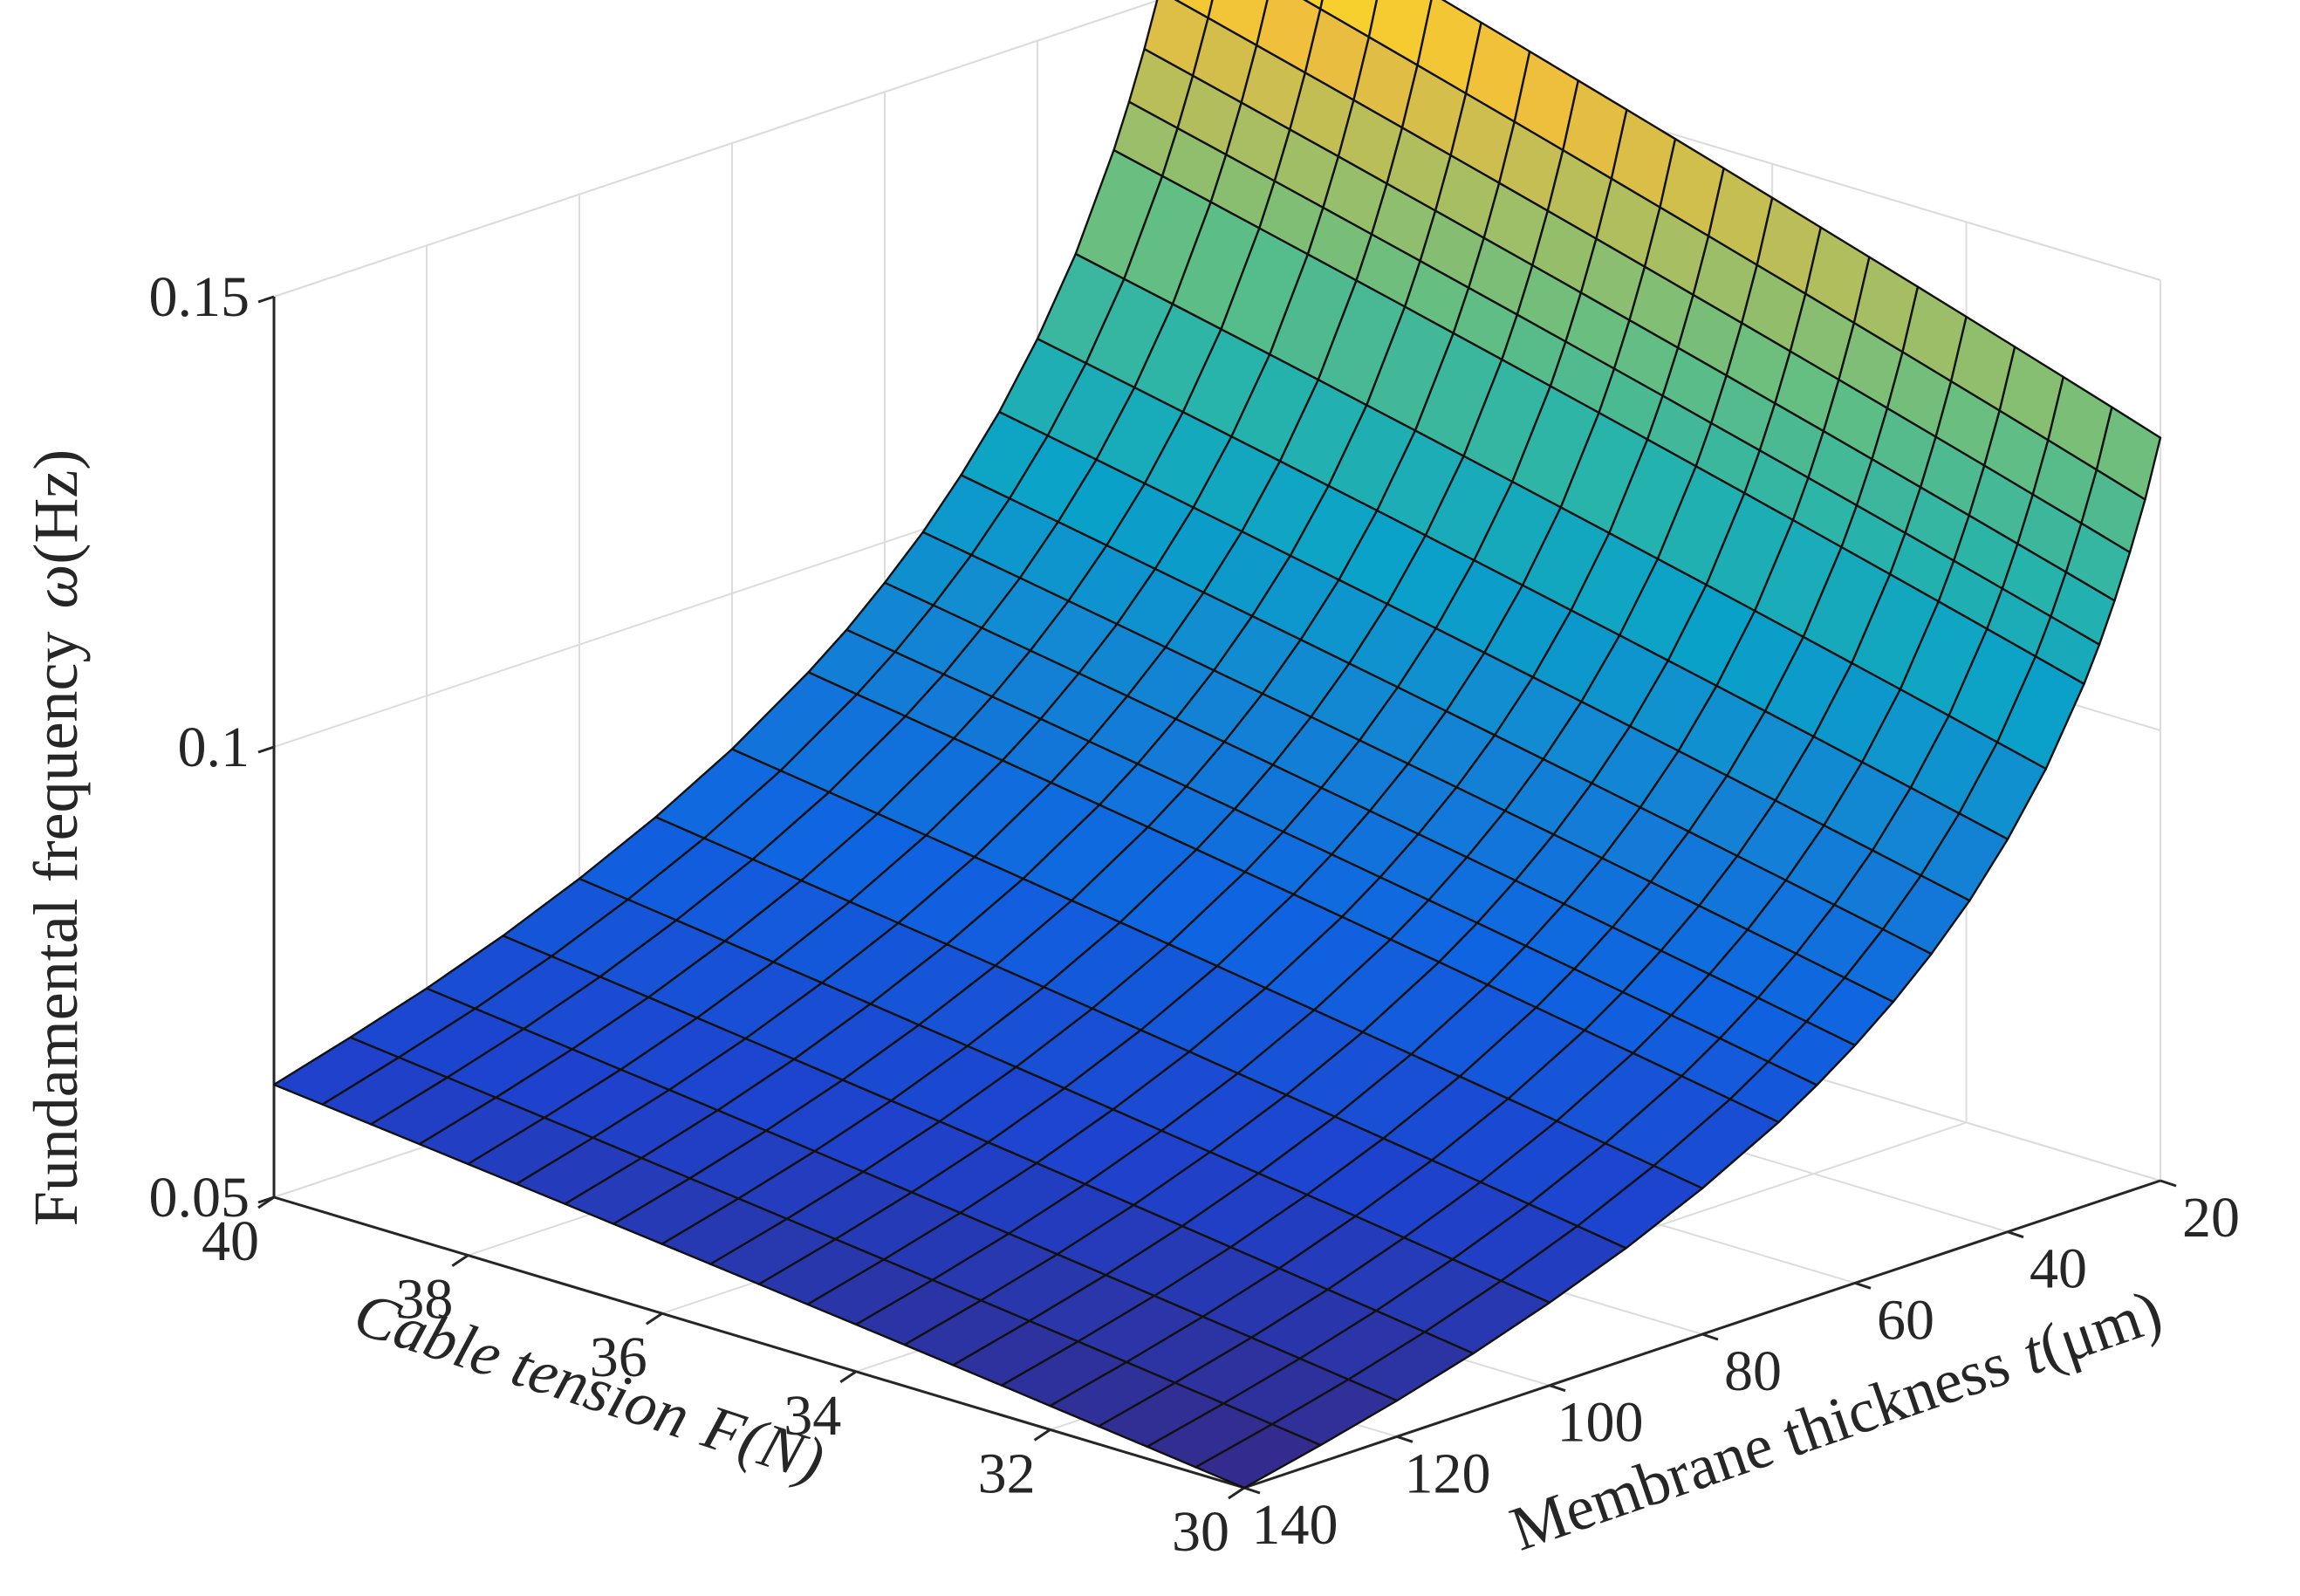 The image size is (2300, 1596). Describe the element at coordinates (812, 1416) in the screenshot. I see `x-tick-label: 34` at that location.